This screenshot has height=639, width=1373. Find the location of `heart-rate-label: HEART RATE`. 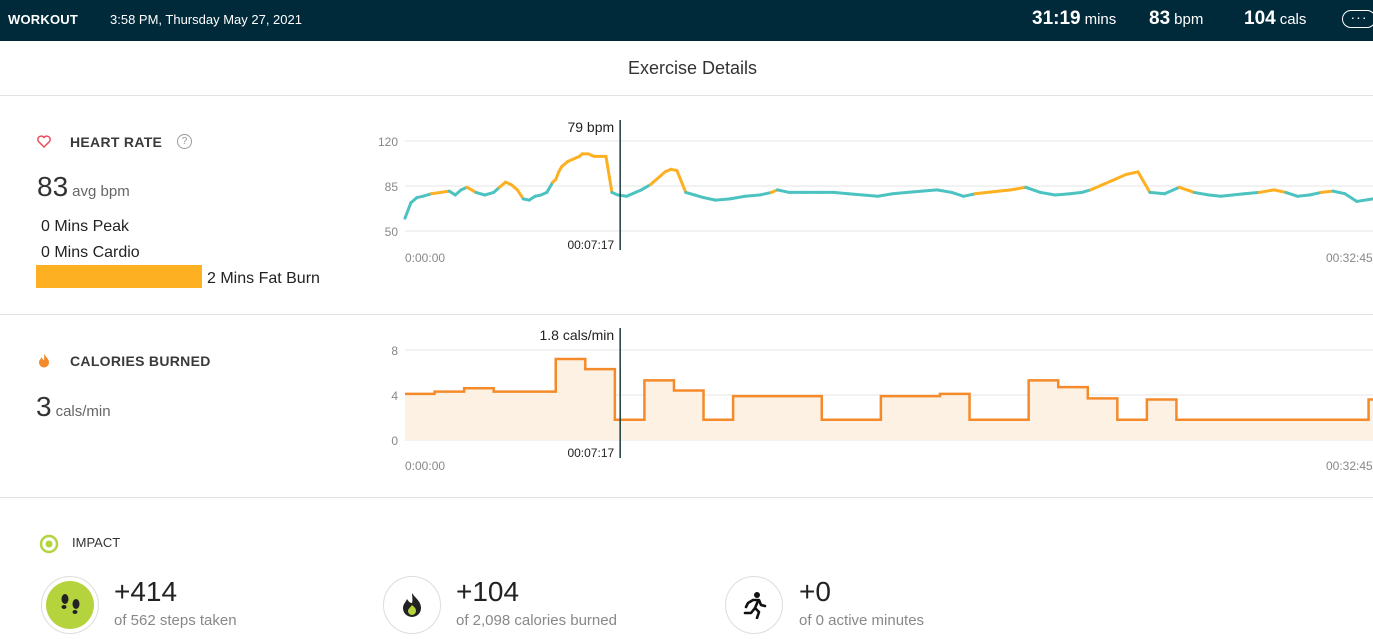

heart-rate-label: HEART RATE is located at coordinates (116, 142).